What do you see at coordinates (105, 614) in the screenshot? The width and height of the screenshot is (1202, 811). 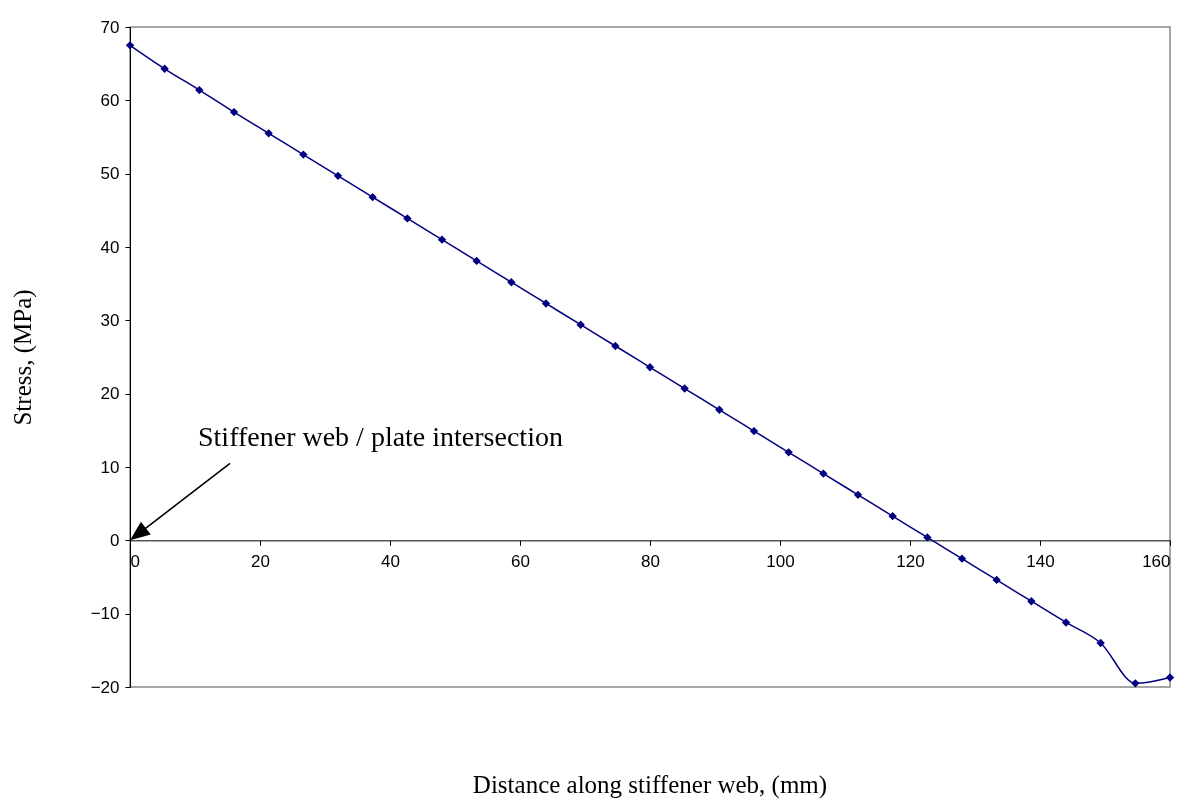 I see `y-tick-label: −10` at bounding box center [105, 614].